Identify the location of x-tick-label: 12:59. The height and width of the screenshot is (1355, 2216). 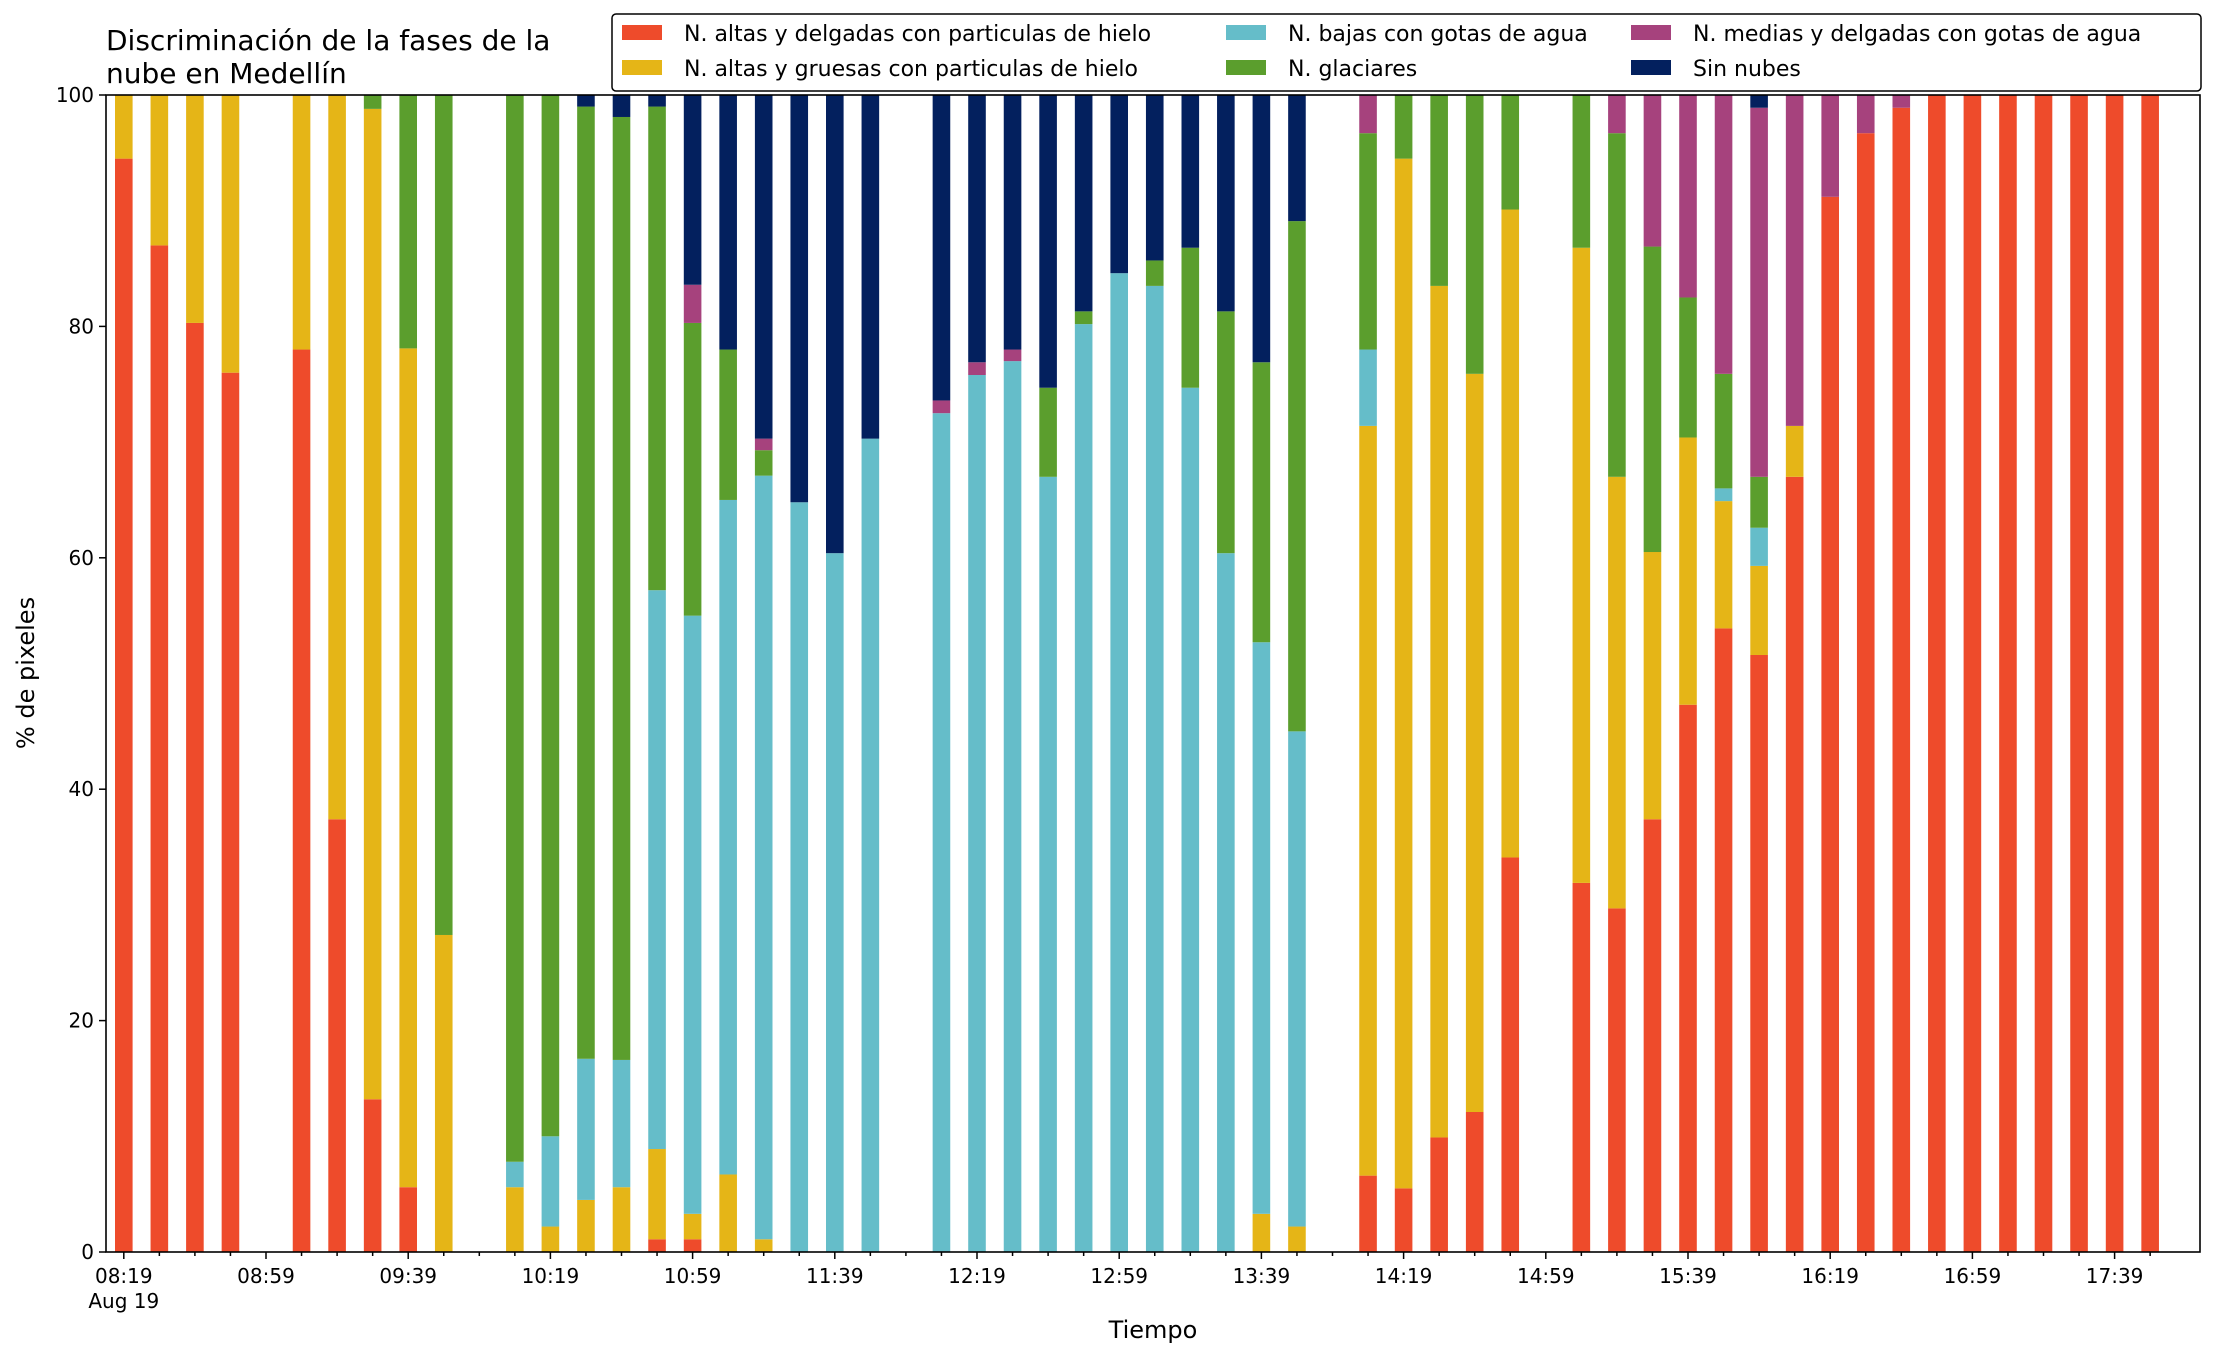
(1119, 1276).